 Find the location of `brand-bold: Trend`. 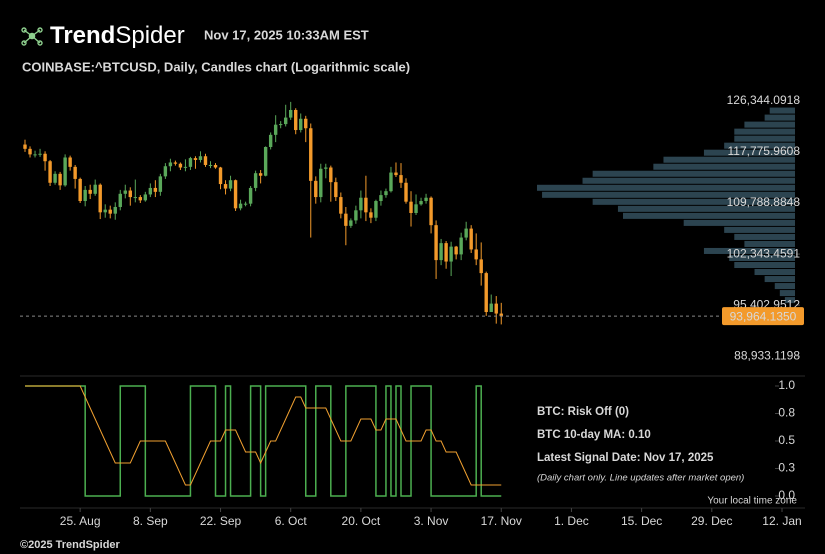

brand-bold: Trend is located at coordinates (82, 35).